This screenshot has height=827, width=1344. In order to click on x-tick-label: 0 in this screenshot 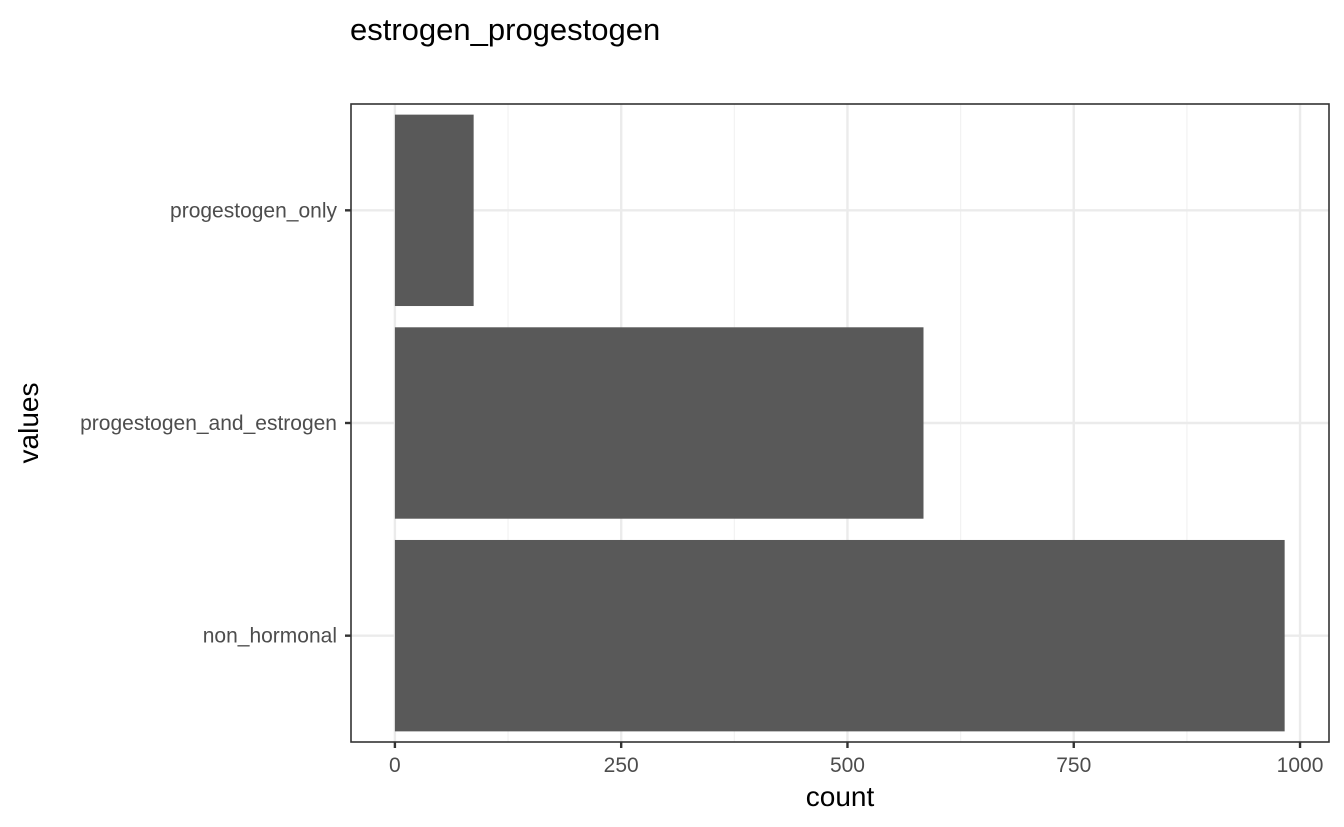, I will do `click(395, 765)`.